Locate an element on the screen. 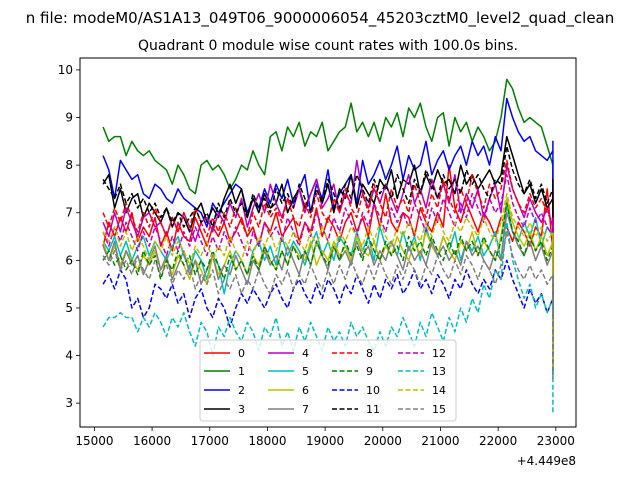  x-tick-label: 18000 is located at coordinates (267, 441).